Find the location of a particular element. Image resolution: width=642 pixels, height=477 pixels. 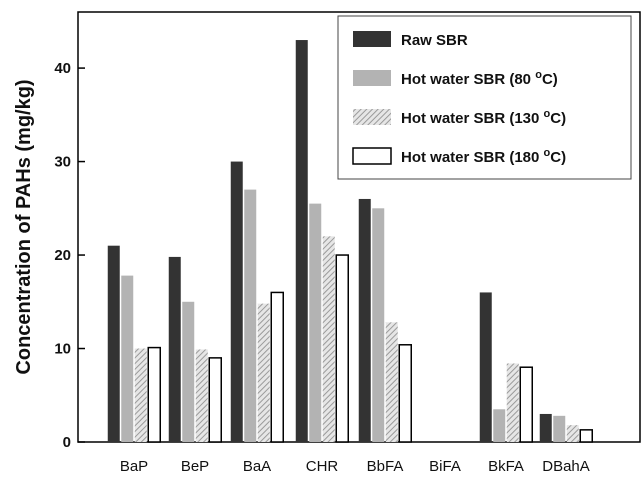

bar-group-BaA is located at coordinates (257, 302).